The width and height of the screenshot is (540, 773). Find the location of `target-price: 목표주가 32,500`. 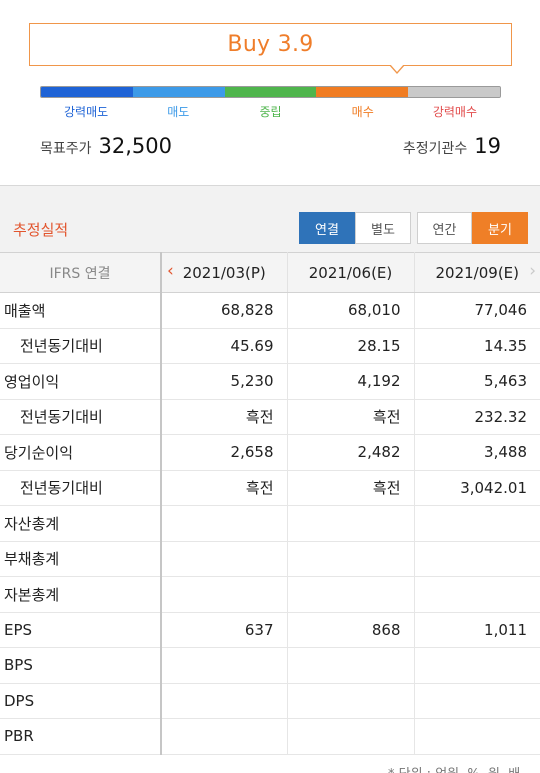

target-price: 목표주가 32,500 is located at coordinates (106, 146).